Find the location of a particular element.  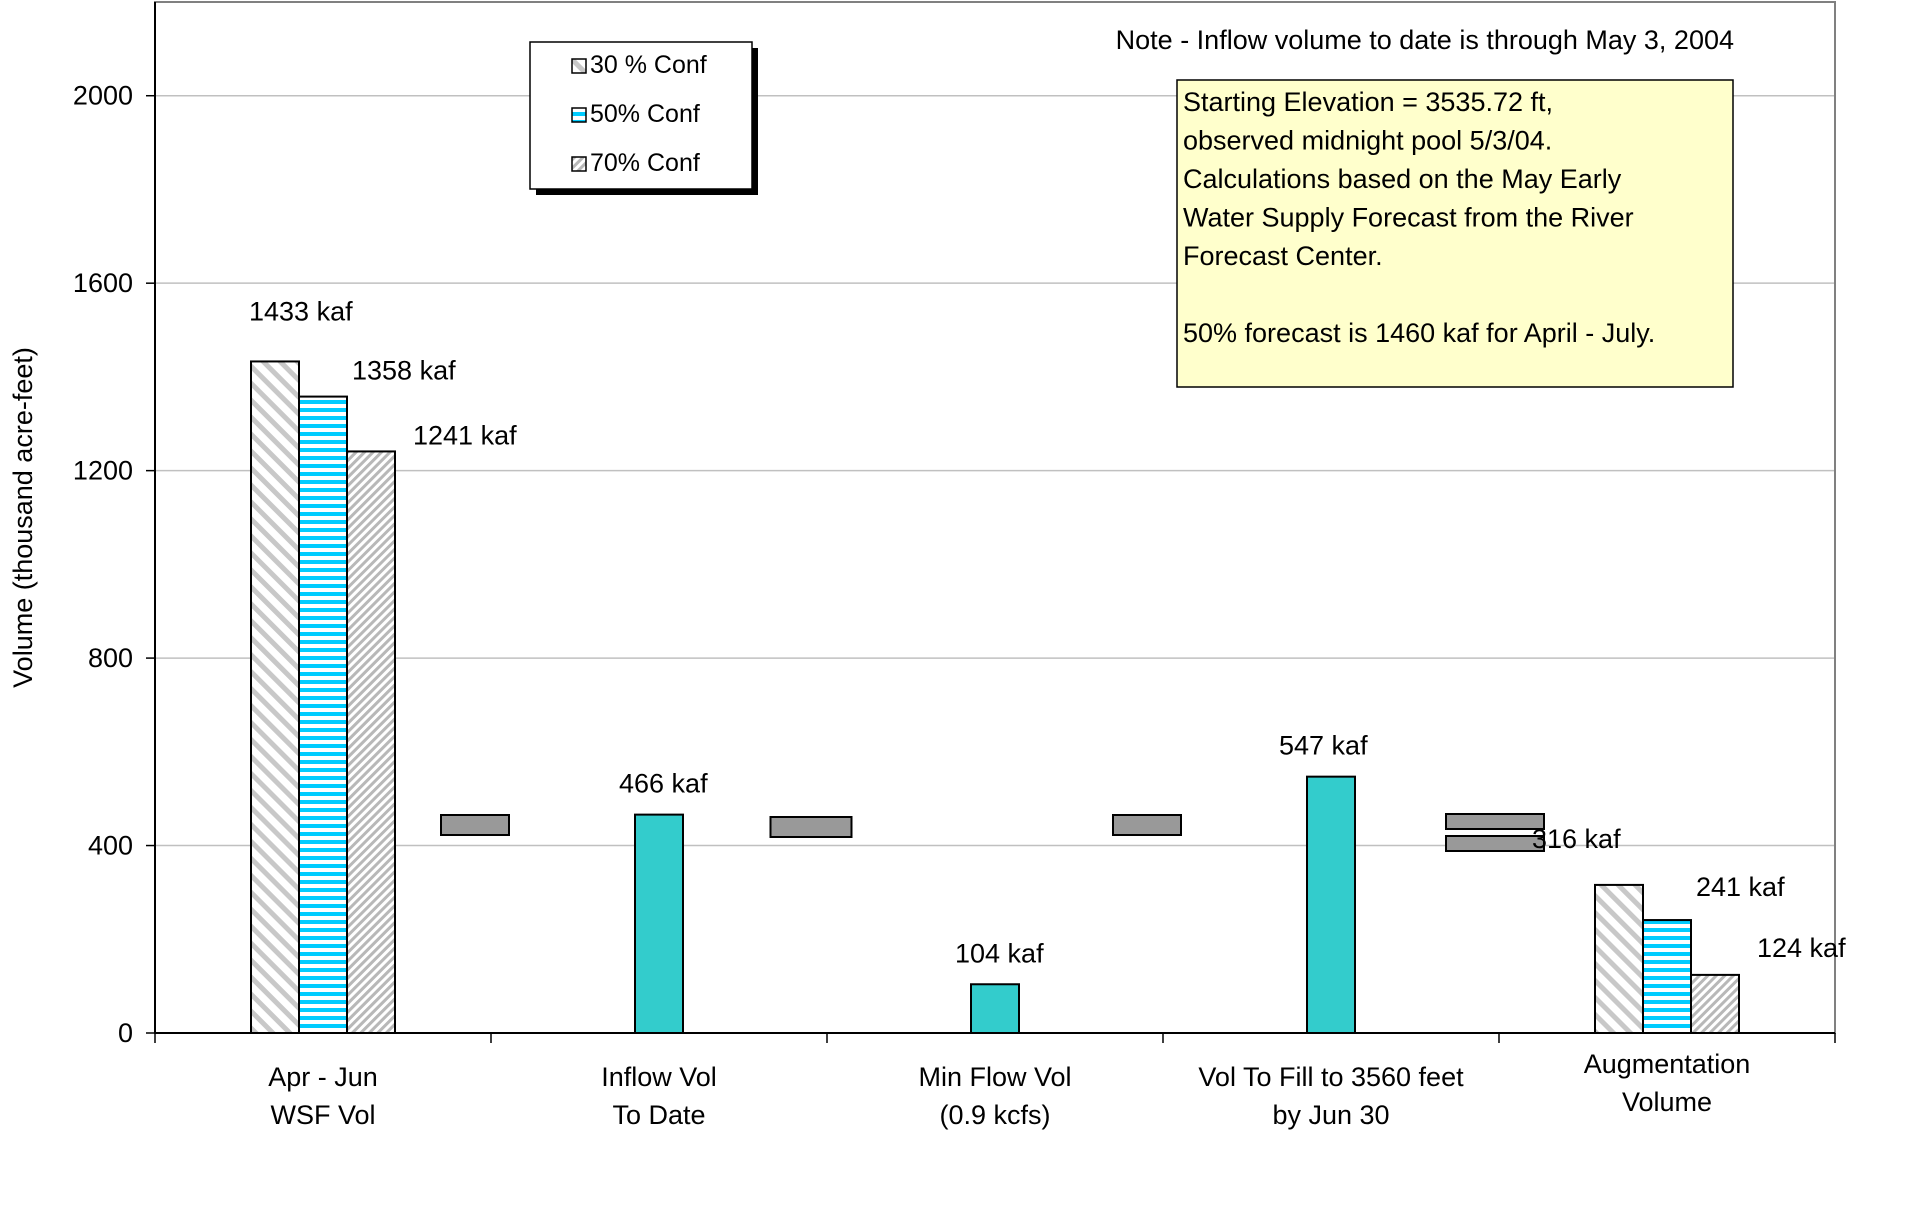

y-tick-label: 400 is located at coordinates (110, 846).